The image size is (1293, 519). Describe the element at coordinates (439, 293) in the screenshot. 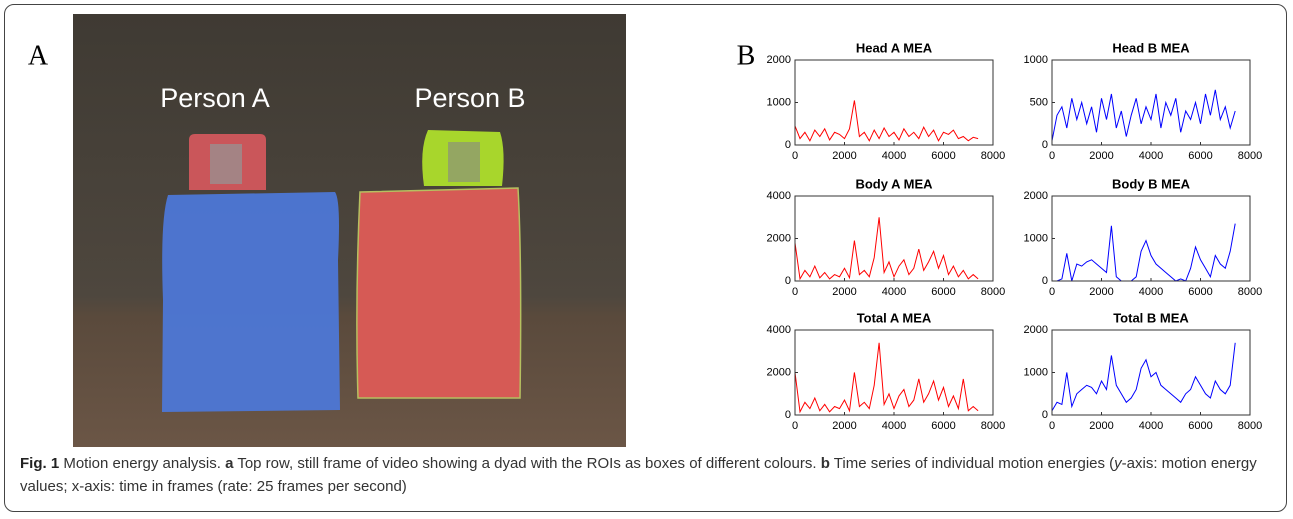

I see `roi-body-b` at that location.